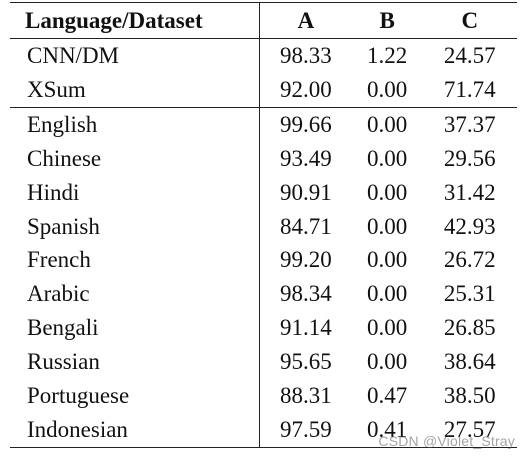  I want to click on row-label: XSum, so click(56, 89).